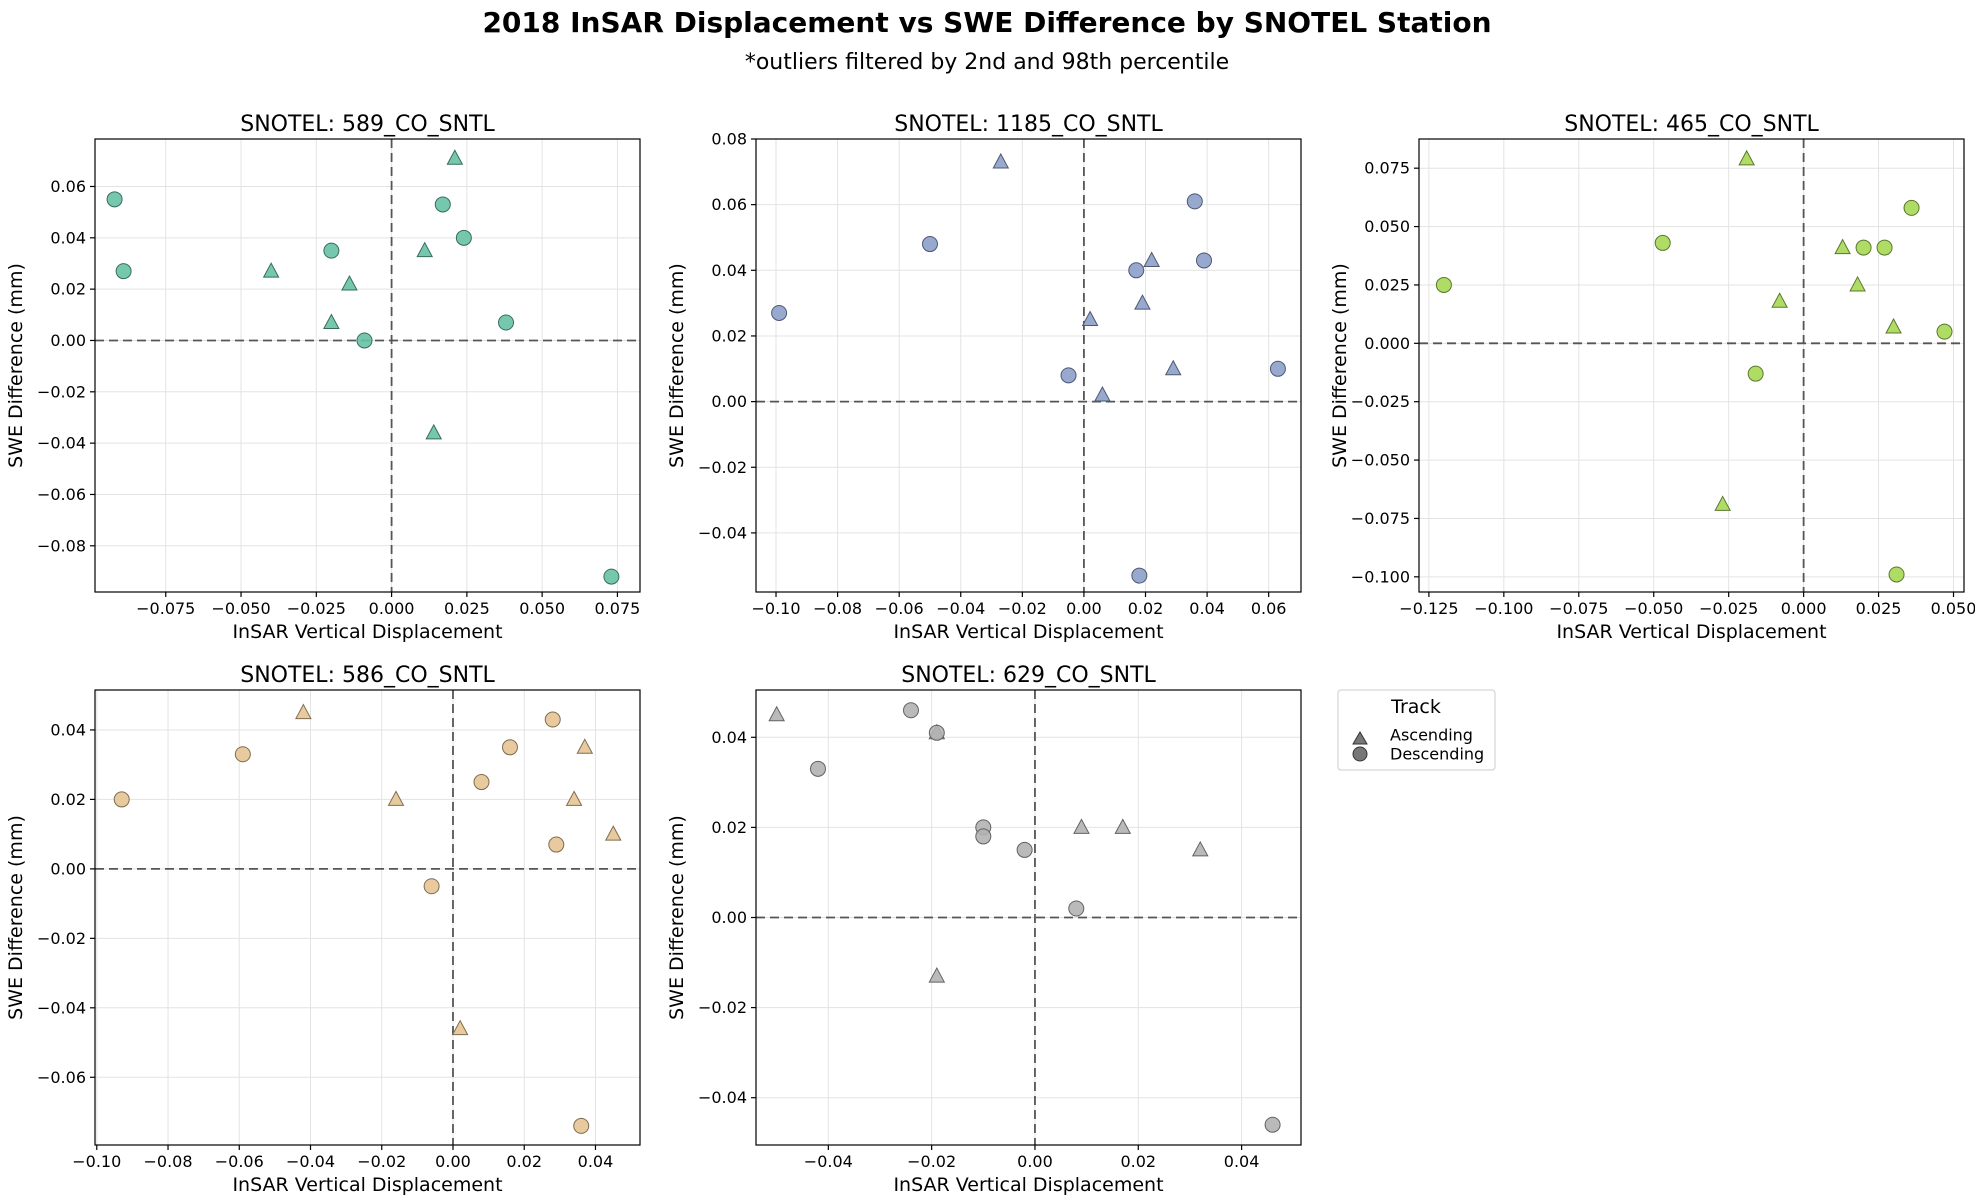 This screenshot has width=1975, height=1199. I want to click on subplot-title: SNOTEL: 589_CO_SNTL, so click(367, 124).